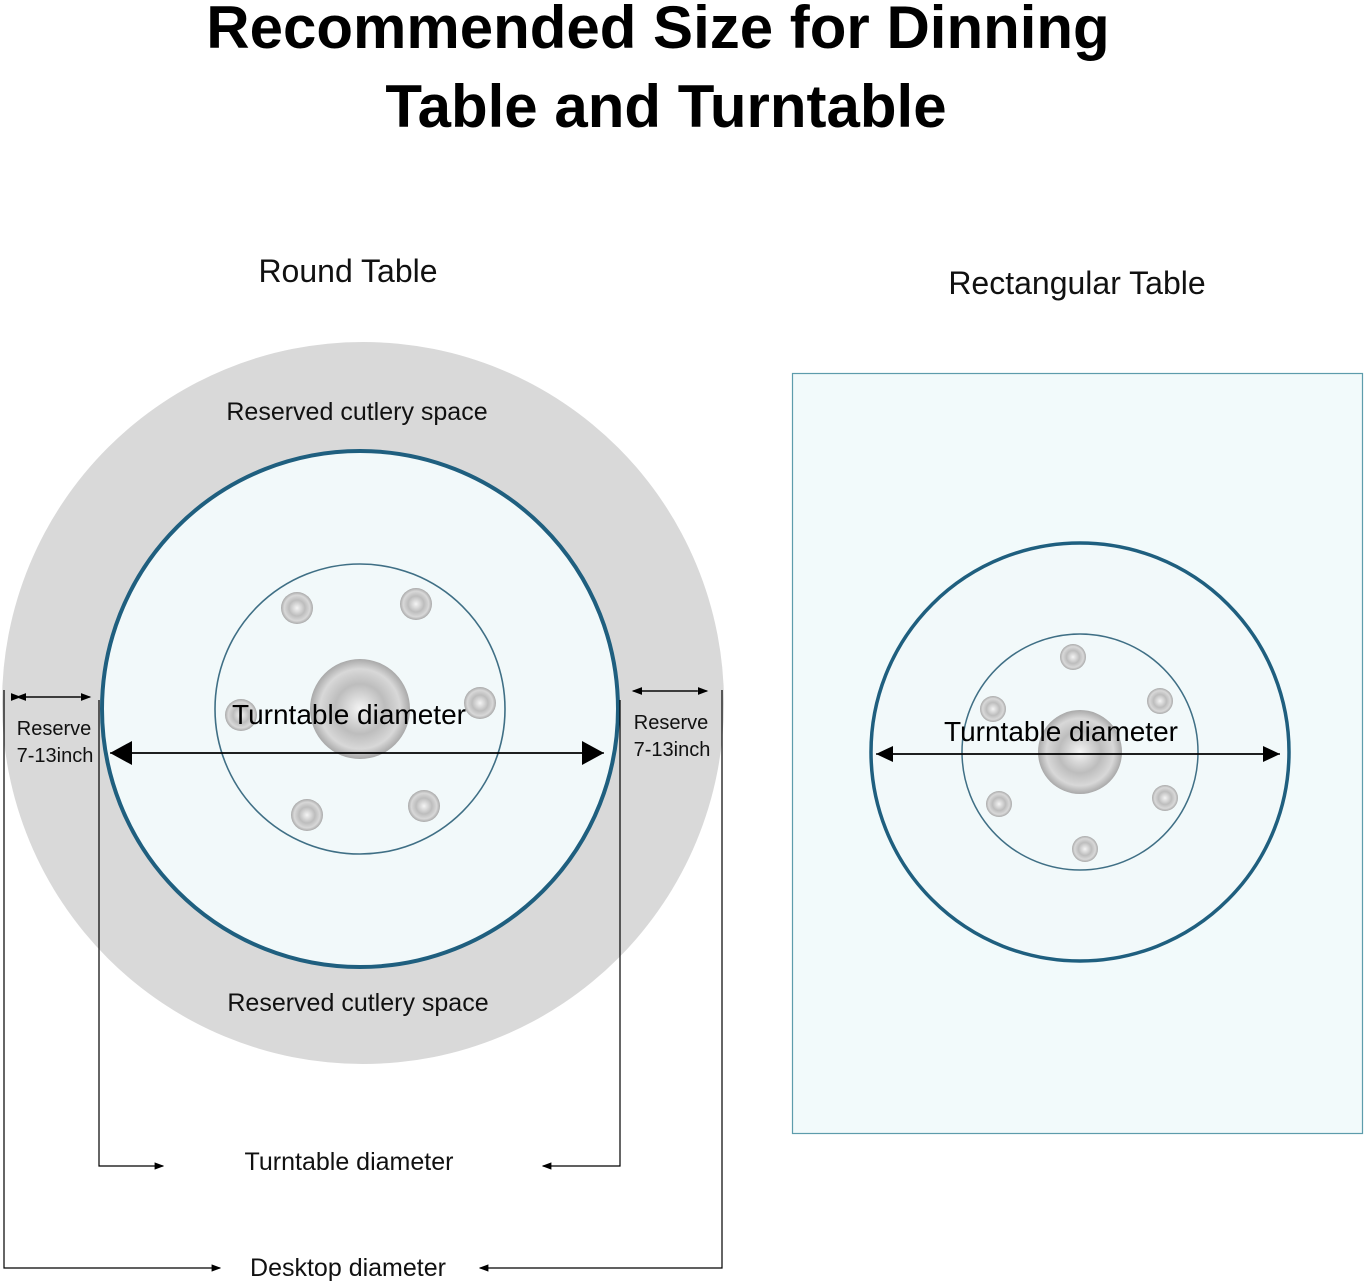  Describe the element at coordinates (349, 714) in the screenshot. I see `turntable-diameter-label: Turntable diameter` at that location.